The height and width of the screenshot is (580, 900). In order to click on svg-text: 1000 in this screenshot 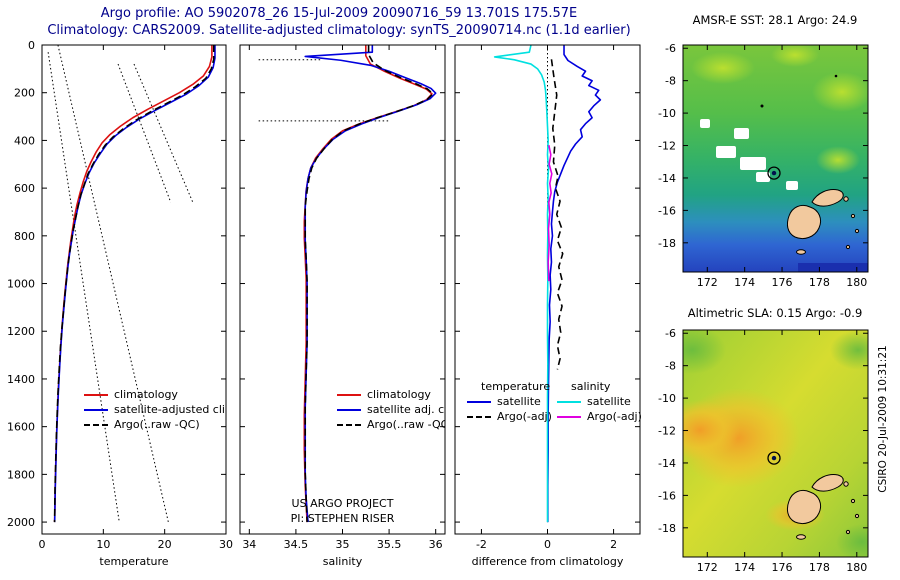, I will do `click(21, 284)`.